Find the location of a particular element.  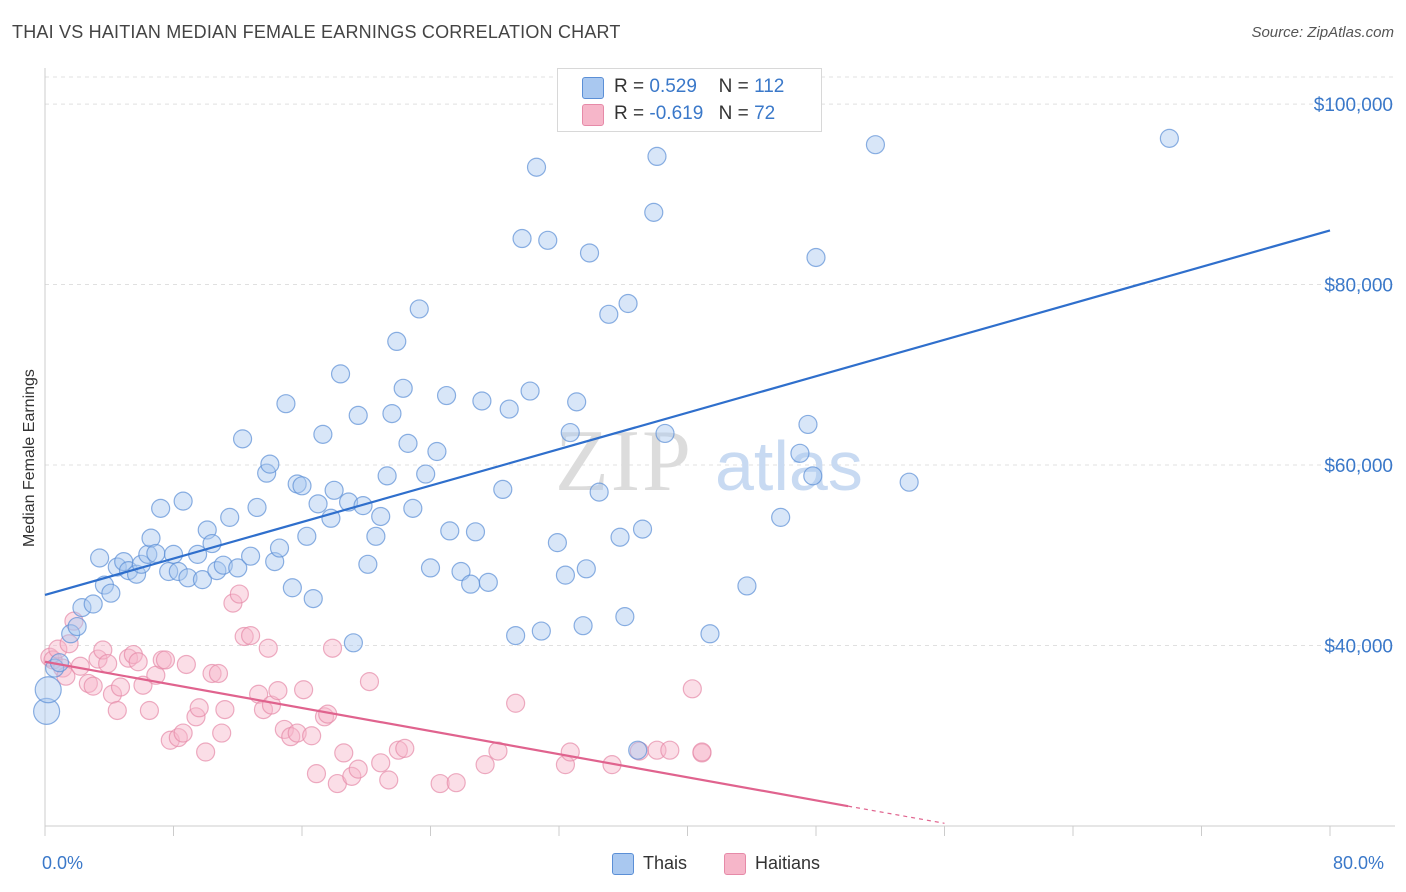

y-tick-label: $80,000 is located at coordinates (1358, 286).